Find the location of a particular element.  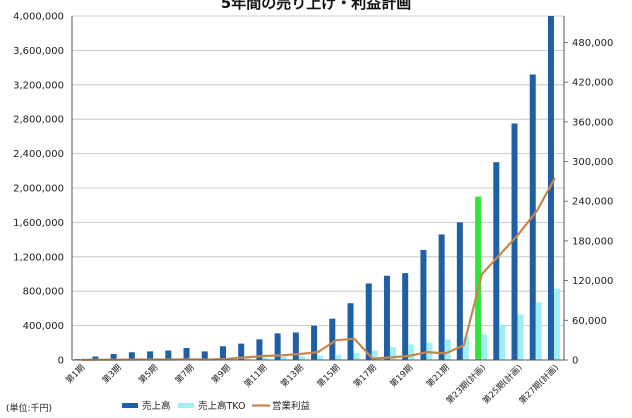

legend: 売上高 売上高TKO 営業利益 is located at coordinates (216, 406).